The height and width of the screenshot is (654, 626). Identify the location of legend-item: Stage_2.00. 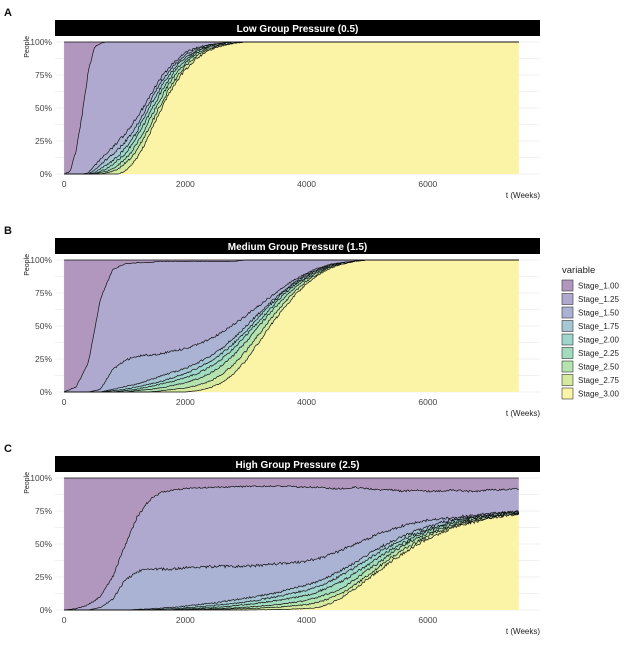
(590, 339).